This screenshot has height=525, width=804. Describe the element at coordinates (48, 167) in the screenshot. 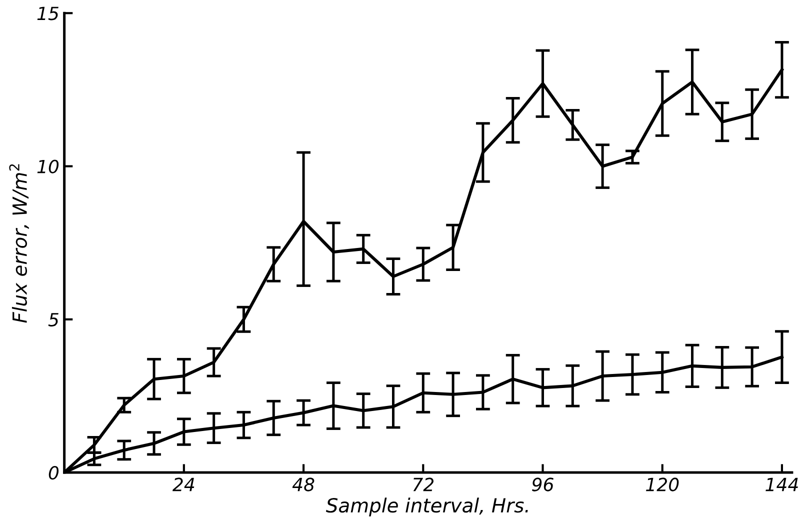

I see `y-tick-label: 10` at that location.